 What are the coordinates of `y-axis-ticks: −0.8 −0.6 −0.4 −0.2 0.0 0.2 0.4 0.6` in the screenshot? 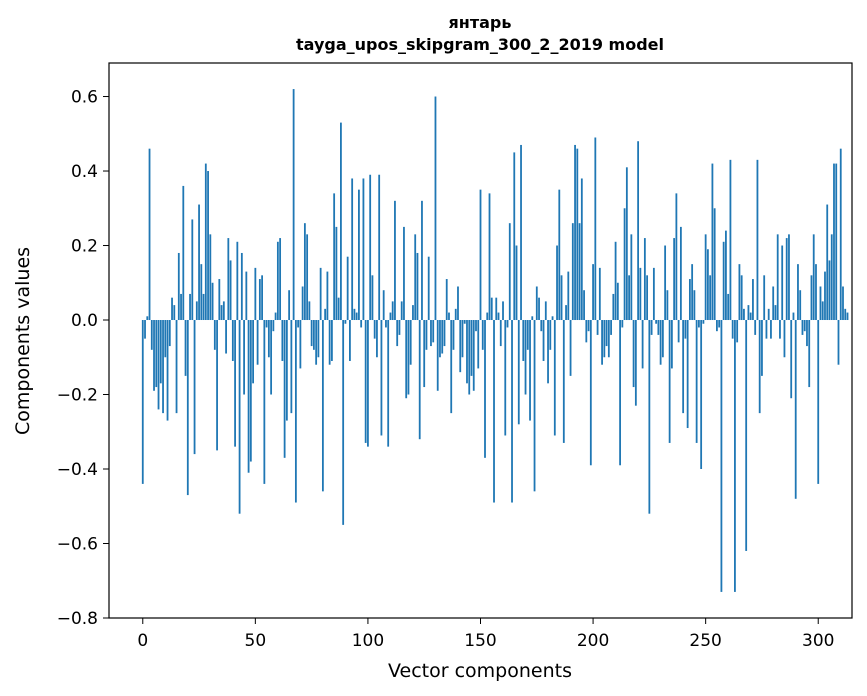 It's located at (83, 358).